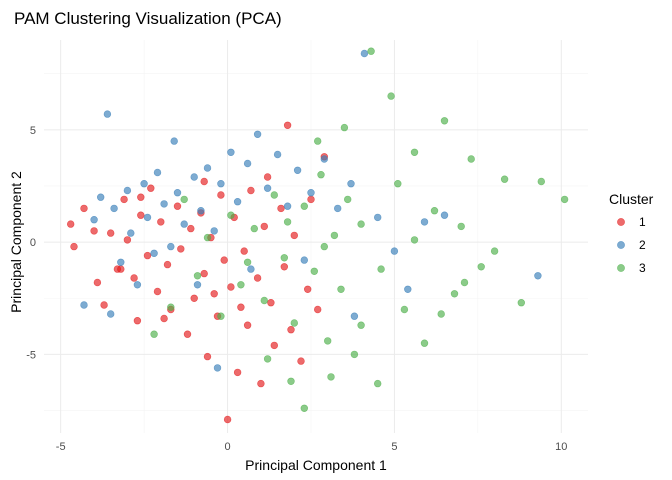 The image size is (672, 480). What do you see at coordinates (394, 447) in the screenshot?
I see `x-tick-label: 5` at bounding box center [394, 447].